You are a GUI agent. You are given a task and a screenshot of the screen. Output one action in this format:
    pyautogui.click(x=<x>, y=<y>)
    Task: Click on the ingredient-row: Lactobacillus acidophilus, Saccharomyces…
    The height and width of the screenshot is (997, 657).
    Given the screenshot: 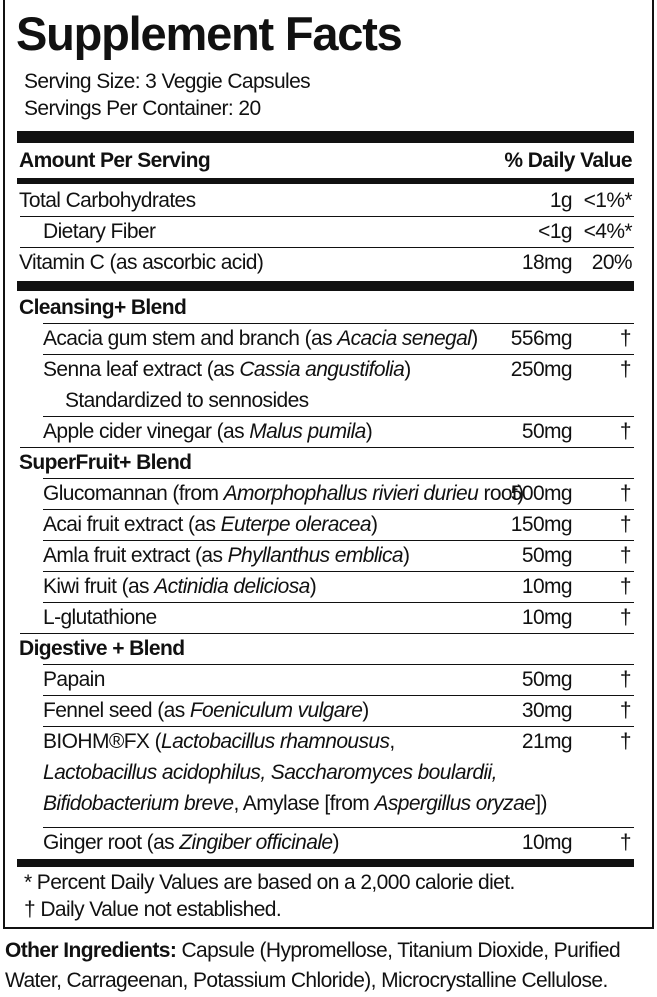 What is the action you would take?
    pyautogui.click(x=325, y=772)
    